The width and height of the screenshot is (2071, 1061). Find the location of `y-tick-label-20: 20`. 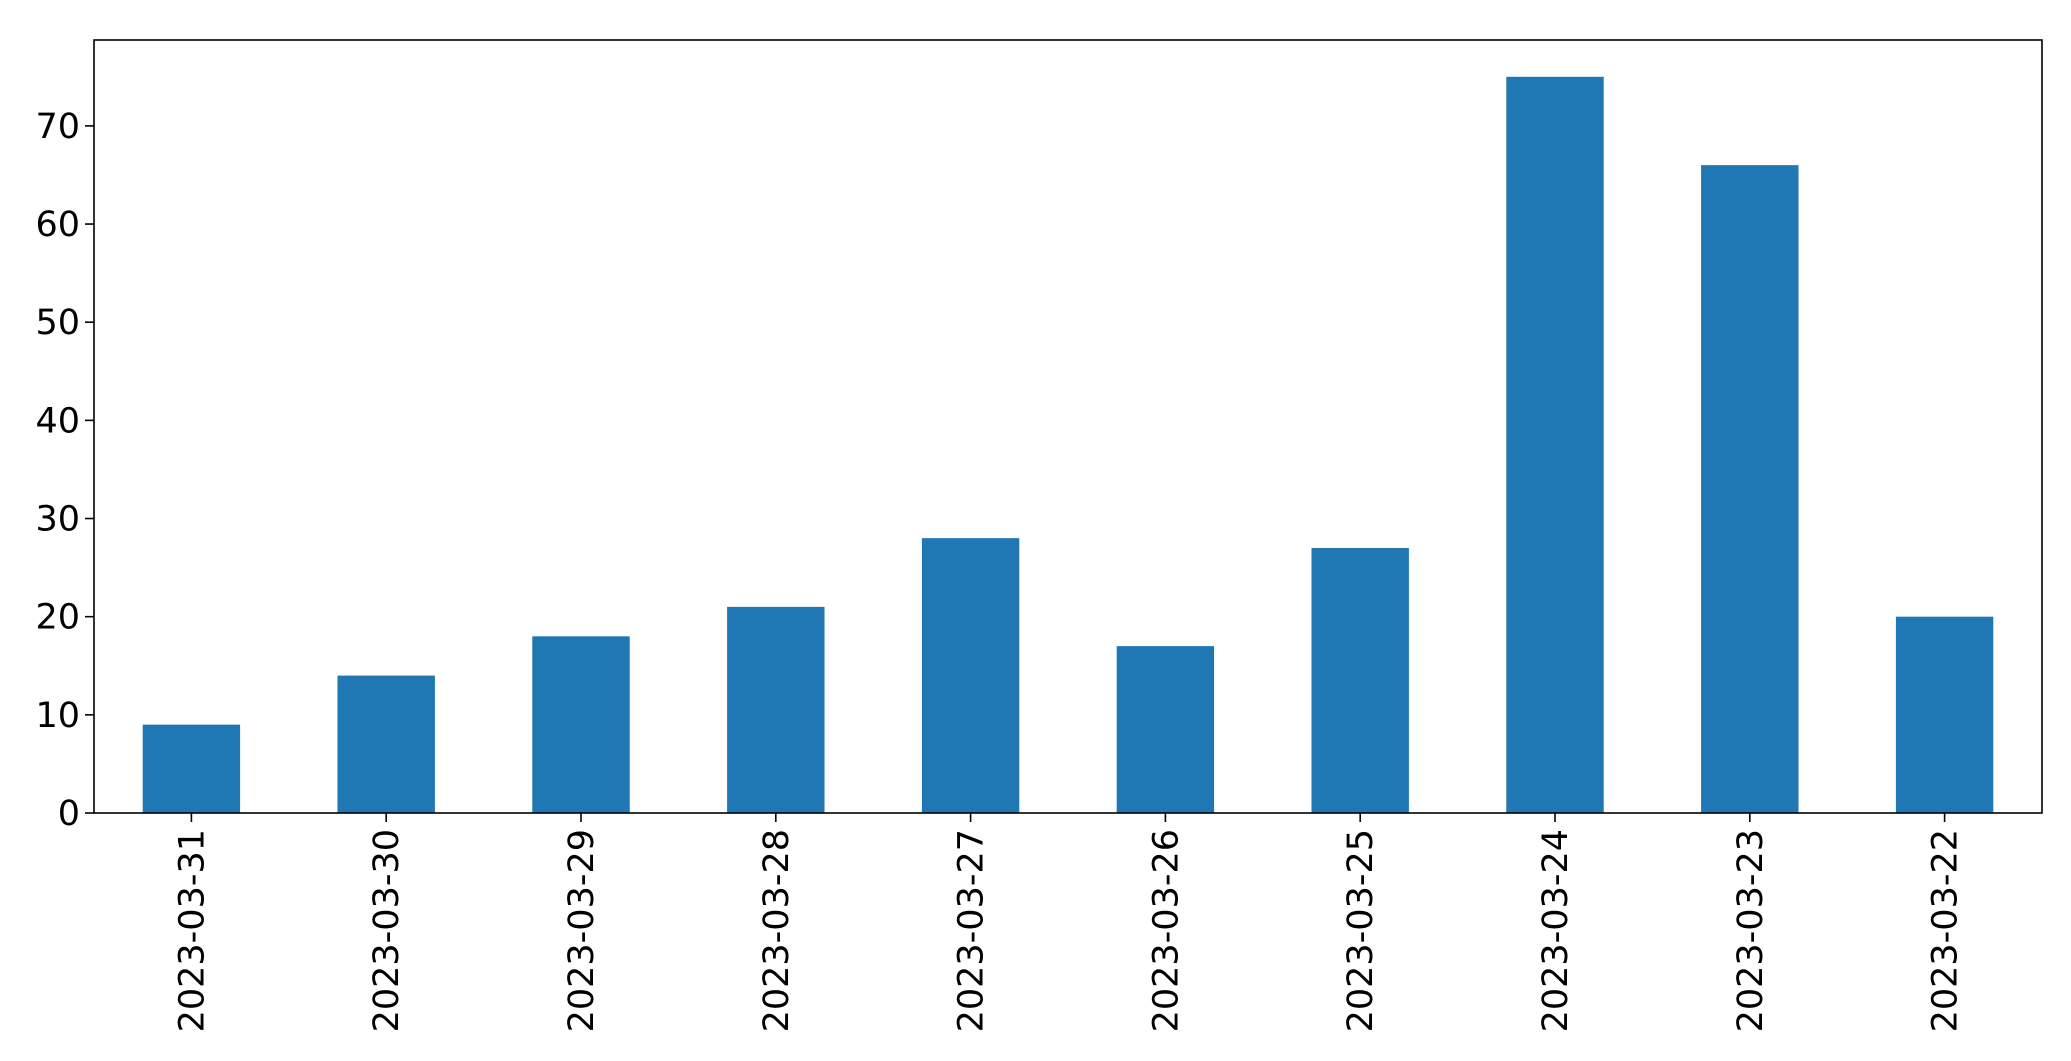

y-tick-label-20: 20 is located at coordinates (57, 618).